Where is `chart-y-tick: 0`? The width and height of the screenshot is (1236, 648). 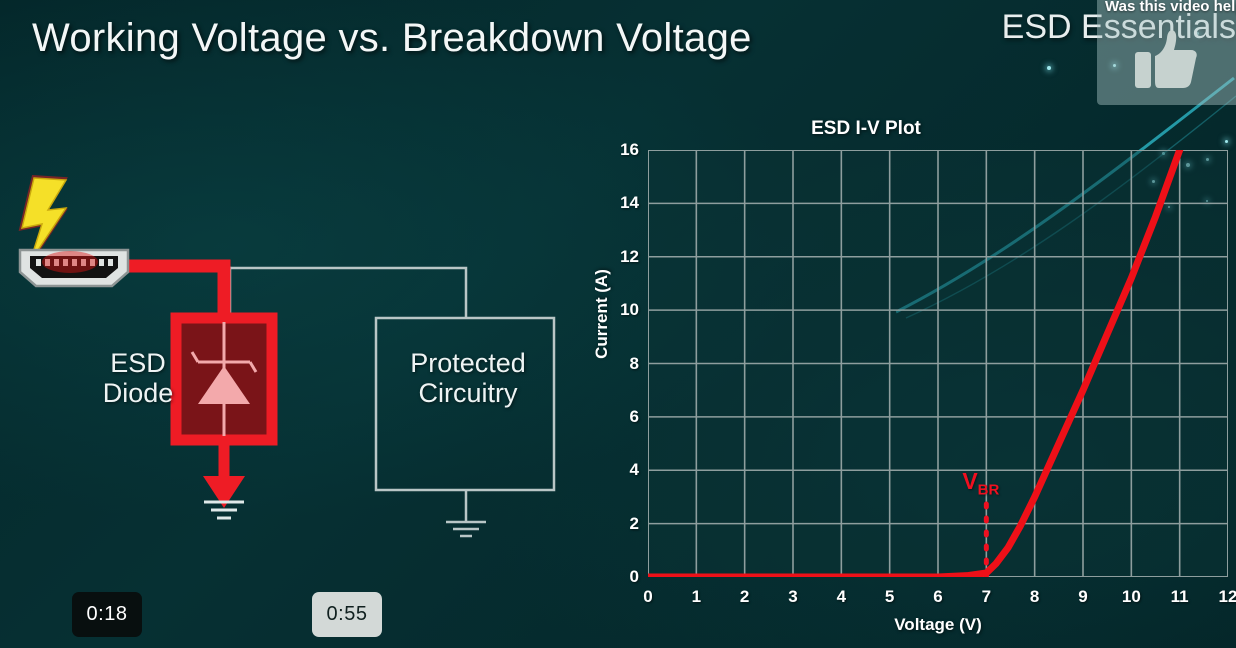 chart-y-tick: 0 is located at coordinates (634, 576).